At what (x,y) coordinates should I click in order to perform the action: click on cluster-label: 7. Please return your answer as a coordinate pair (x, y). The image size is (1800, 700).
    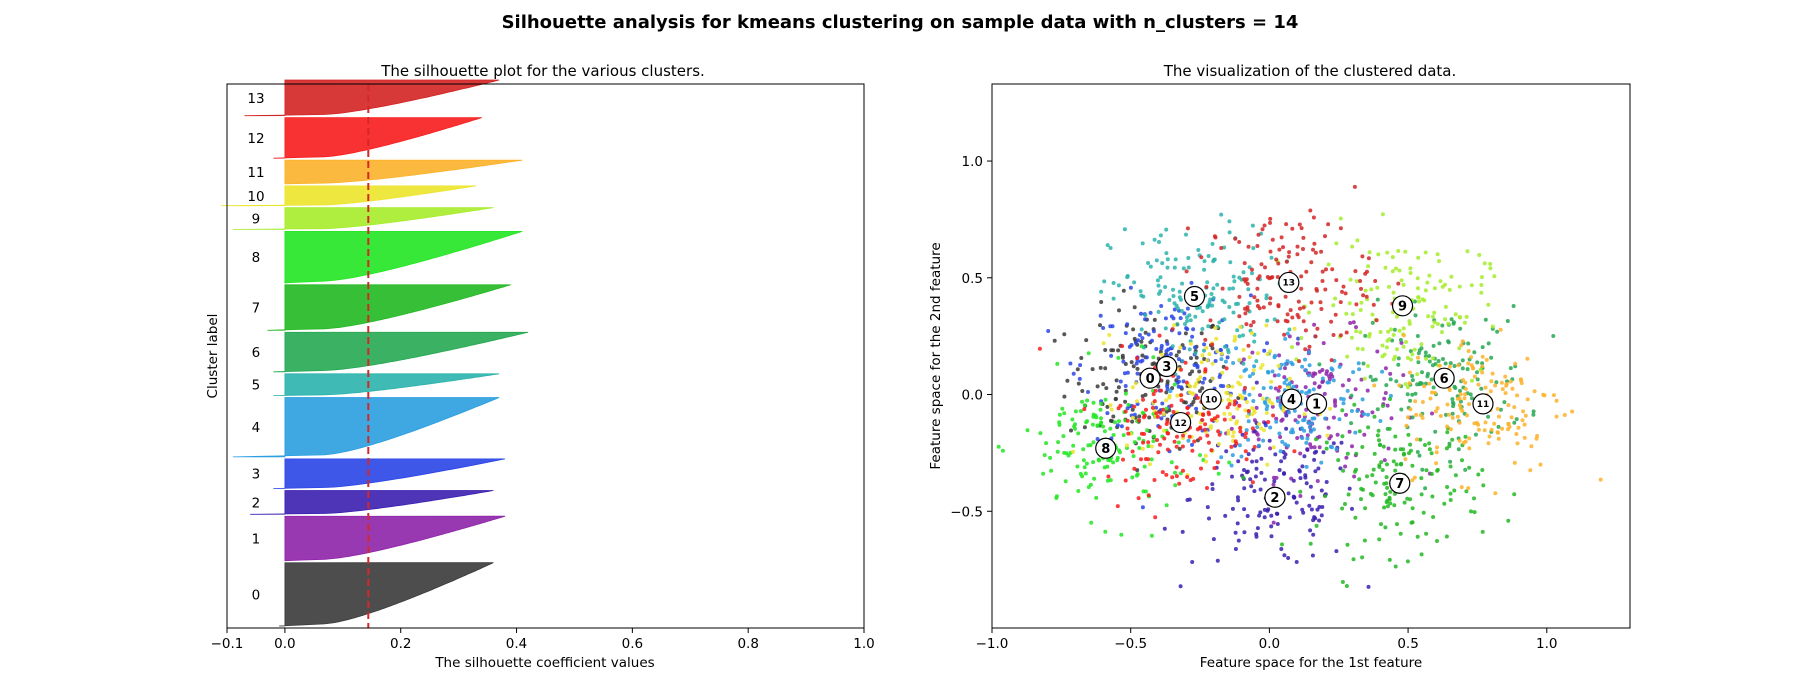
    Looking at the image, I should click on (256, 309).